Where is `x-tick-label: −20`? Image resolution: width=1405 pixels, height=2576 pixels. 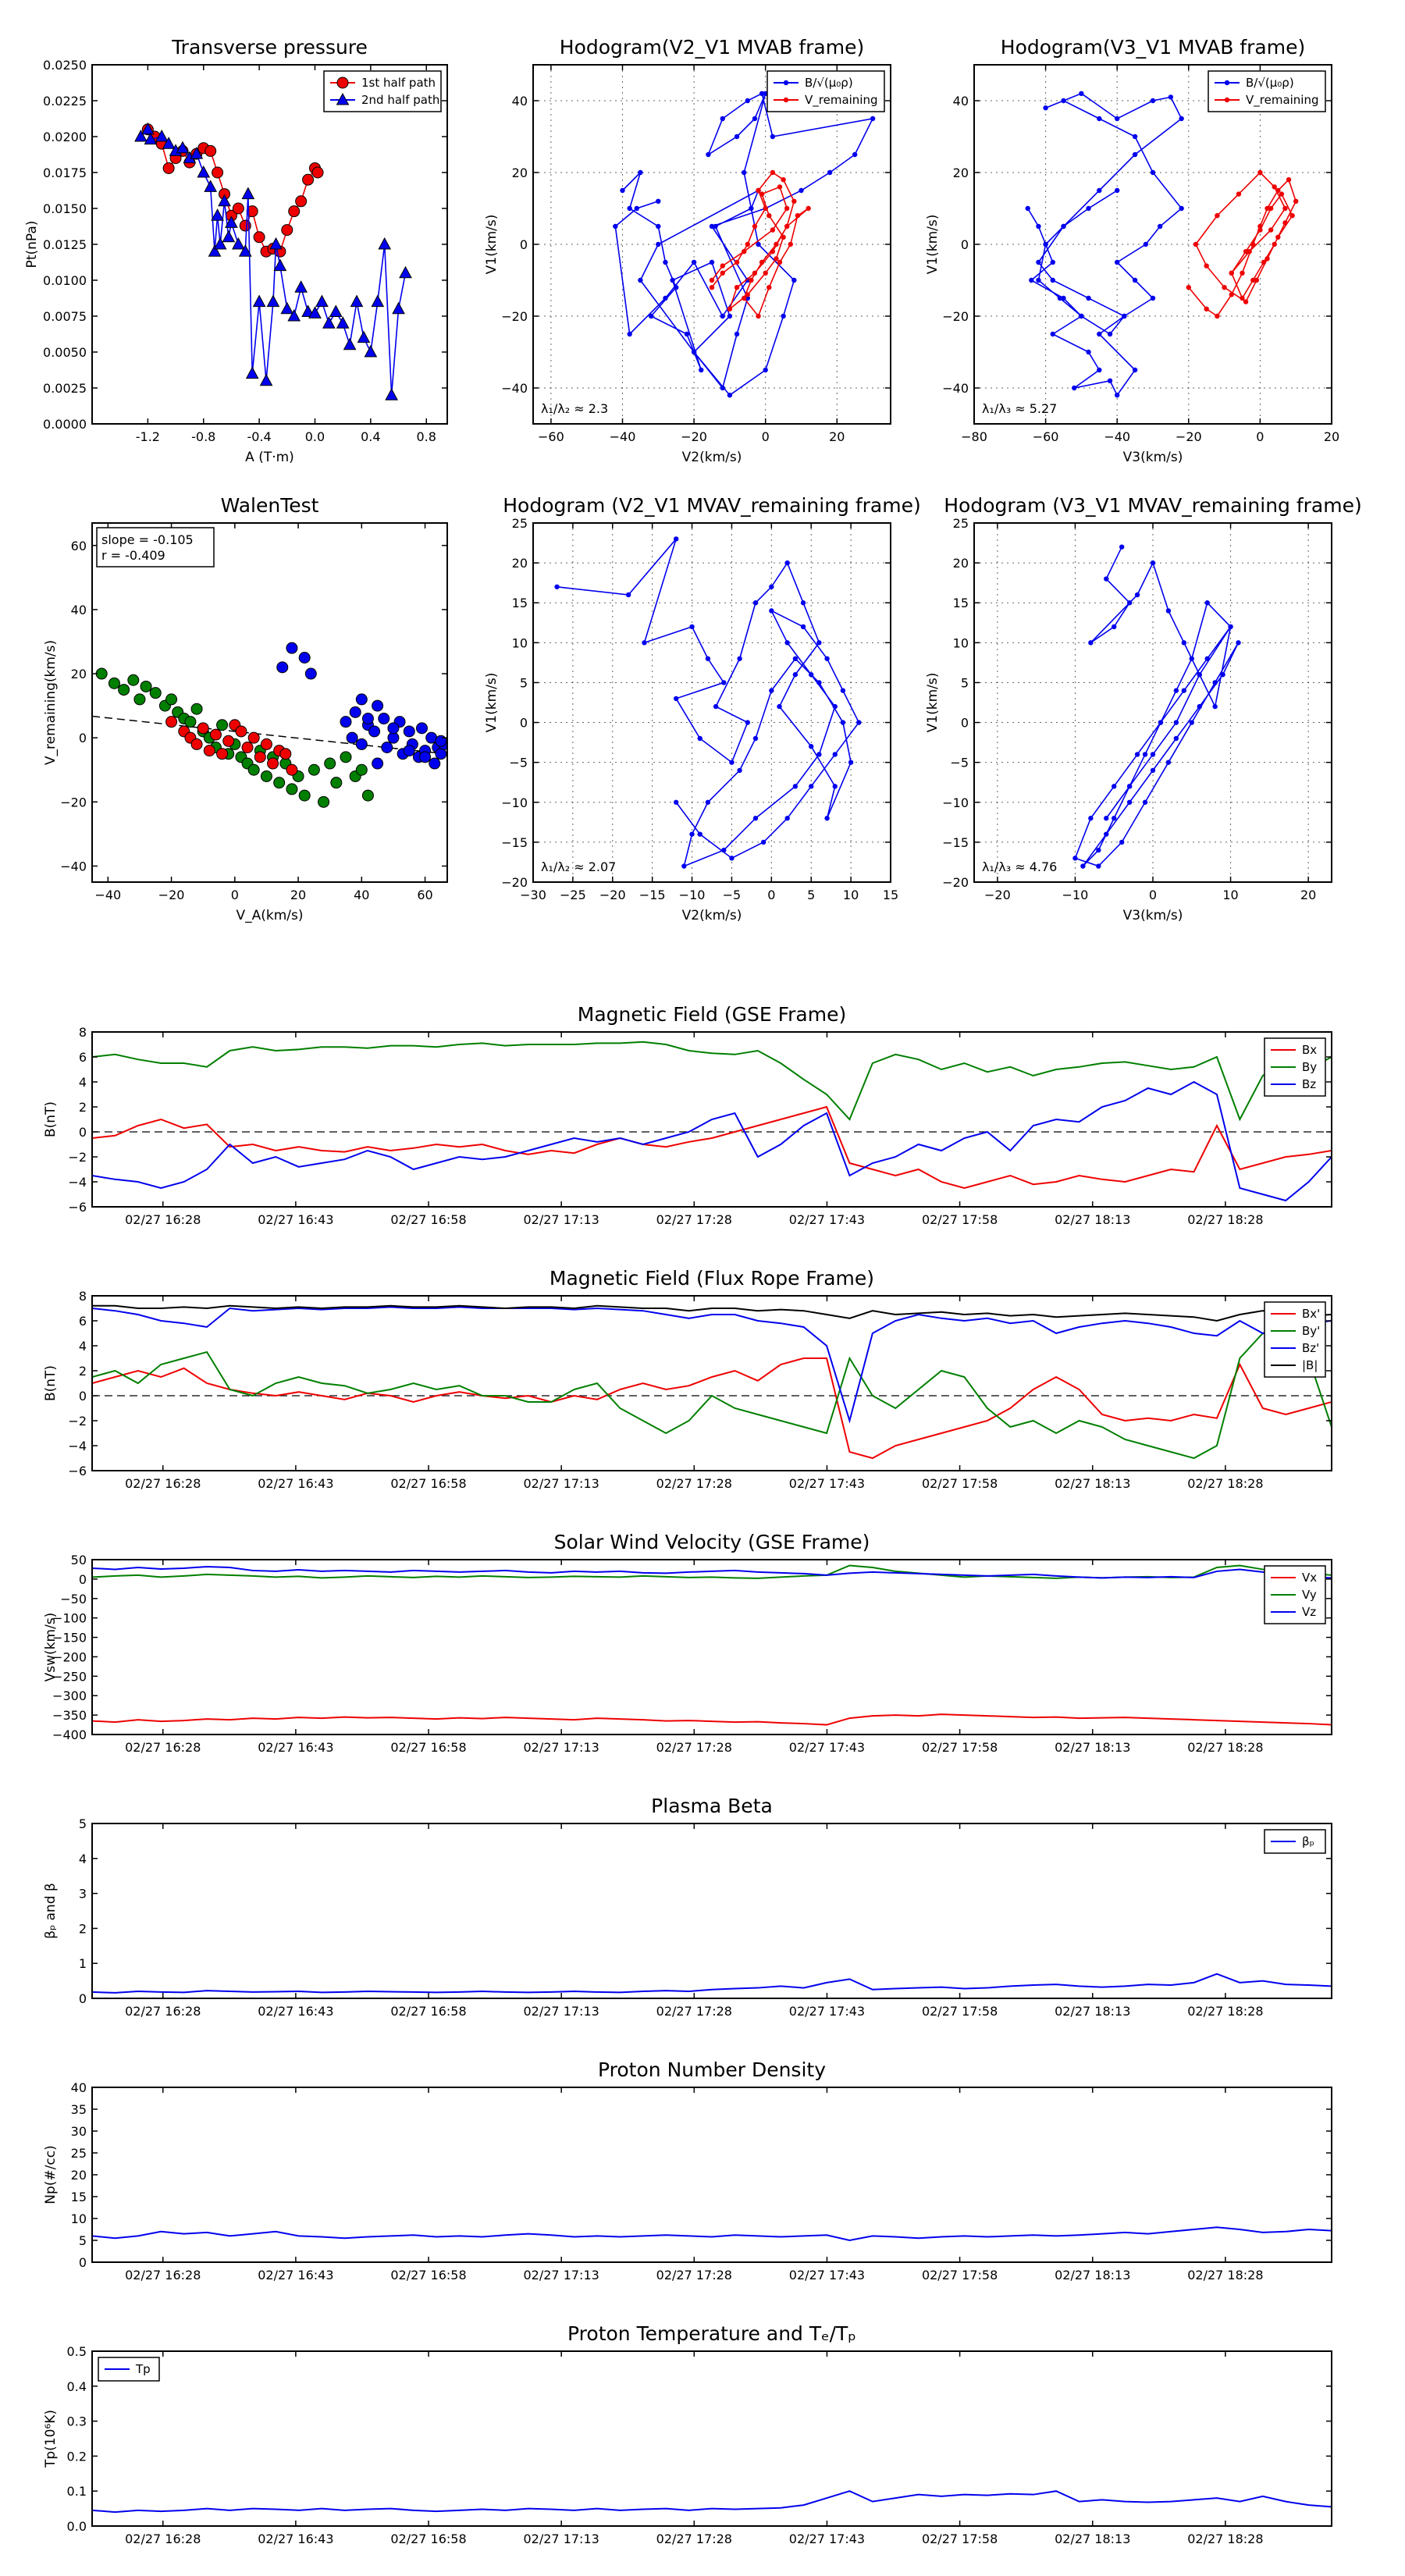
x-tick-label: −20 is located at coordinates (612, 895).